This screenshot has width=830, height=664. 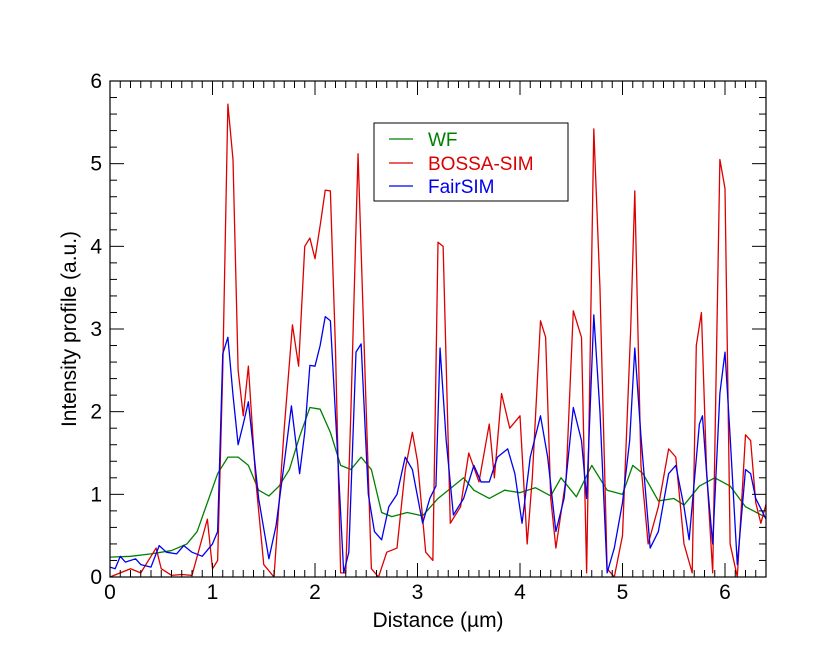 I want to click on x-tick-label: 5, so click(x=623, y=592).